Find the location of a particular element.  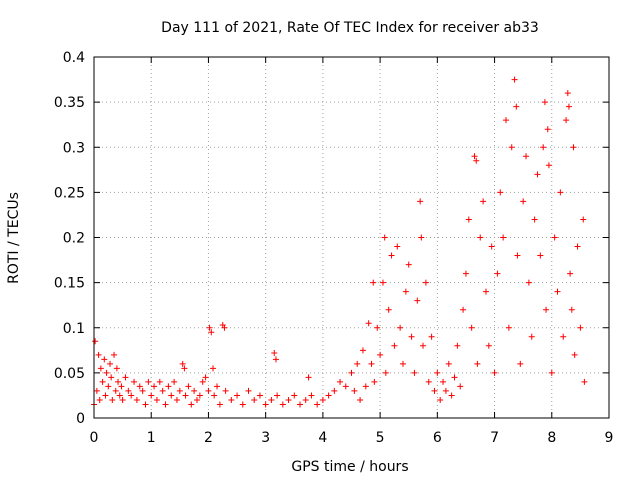

x-tick-label: 3 is located at coordinates (265, 438).